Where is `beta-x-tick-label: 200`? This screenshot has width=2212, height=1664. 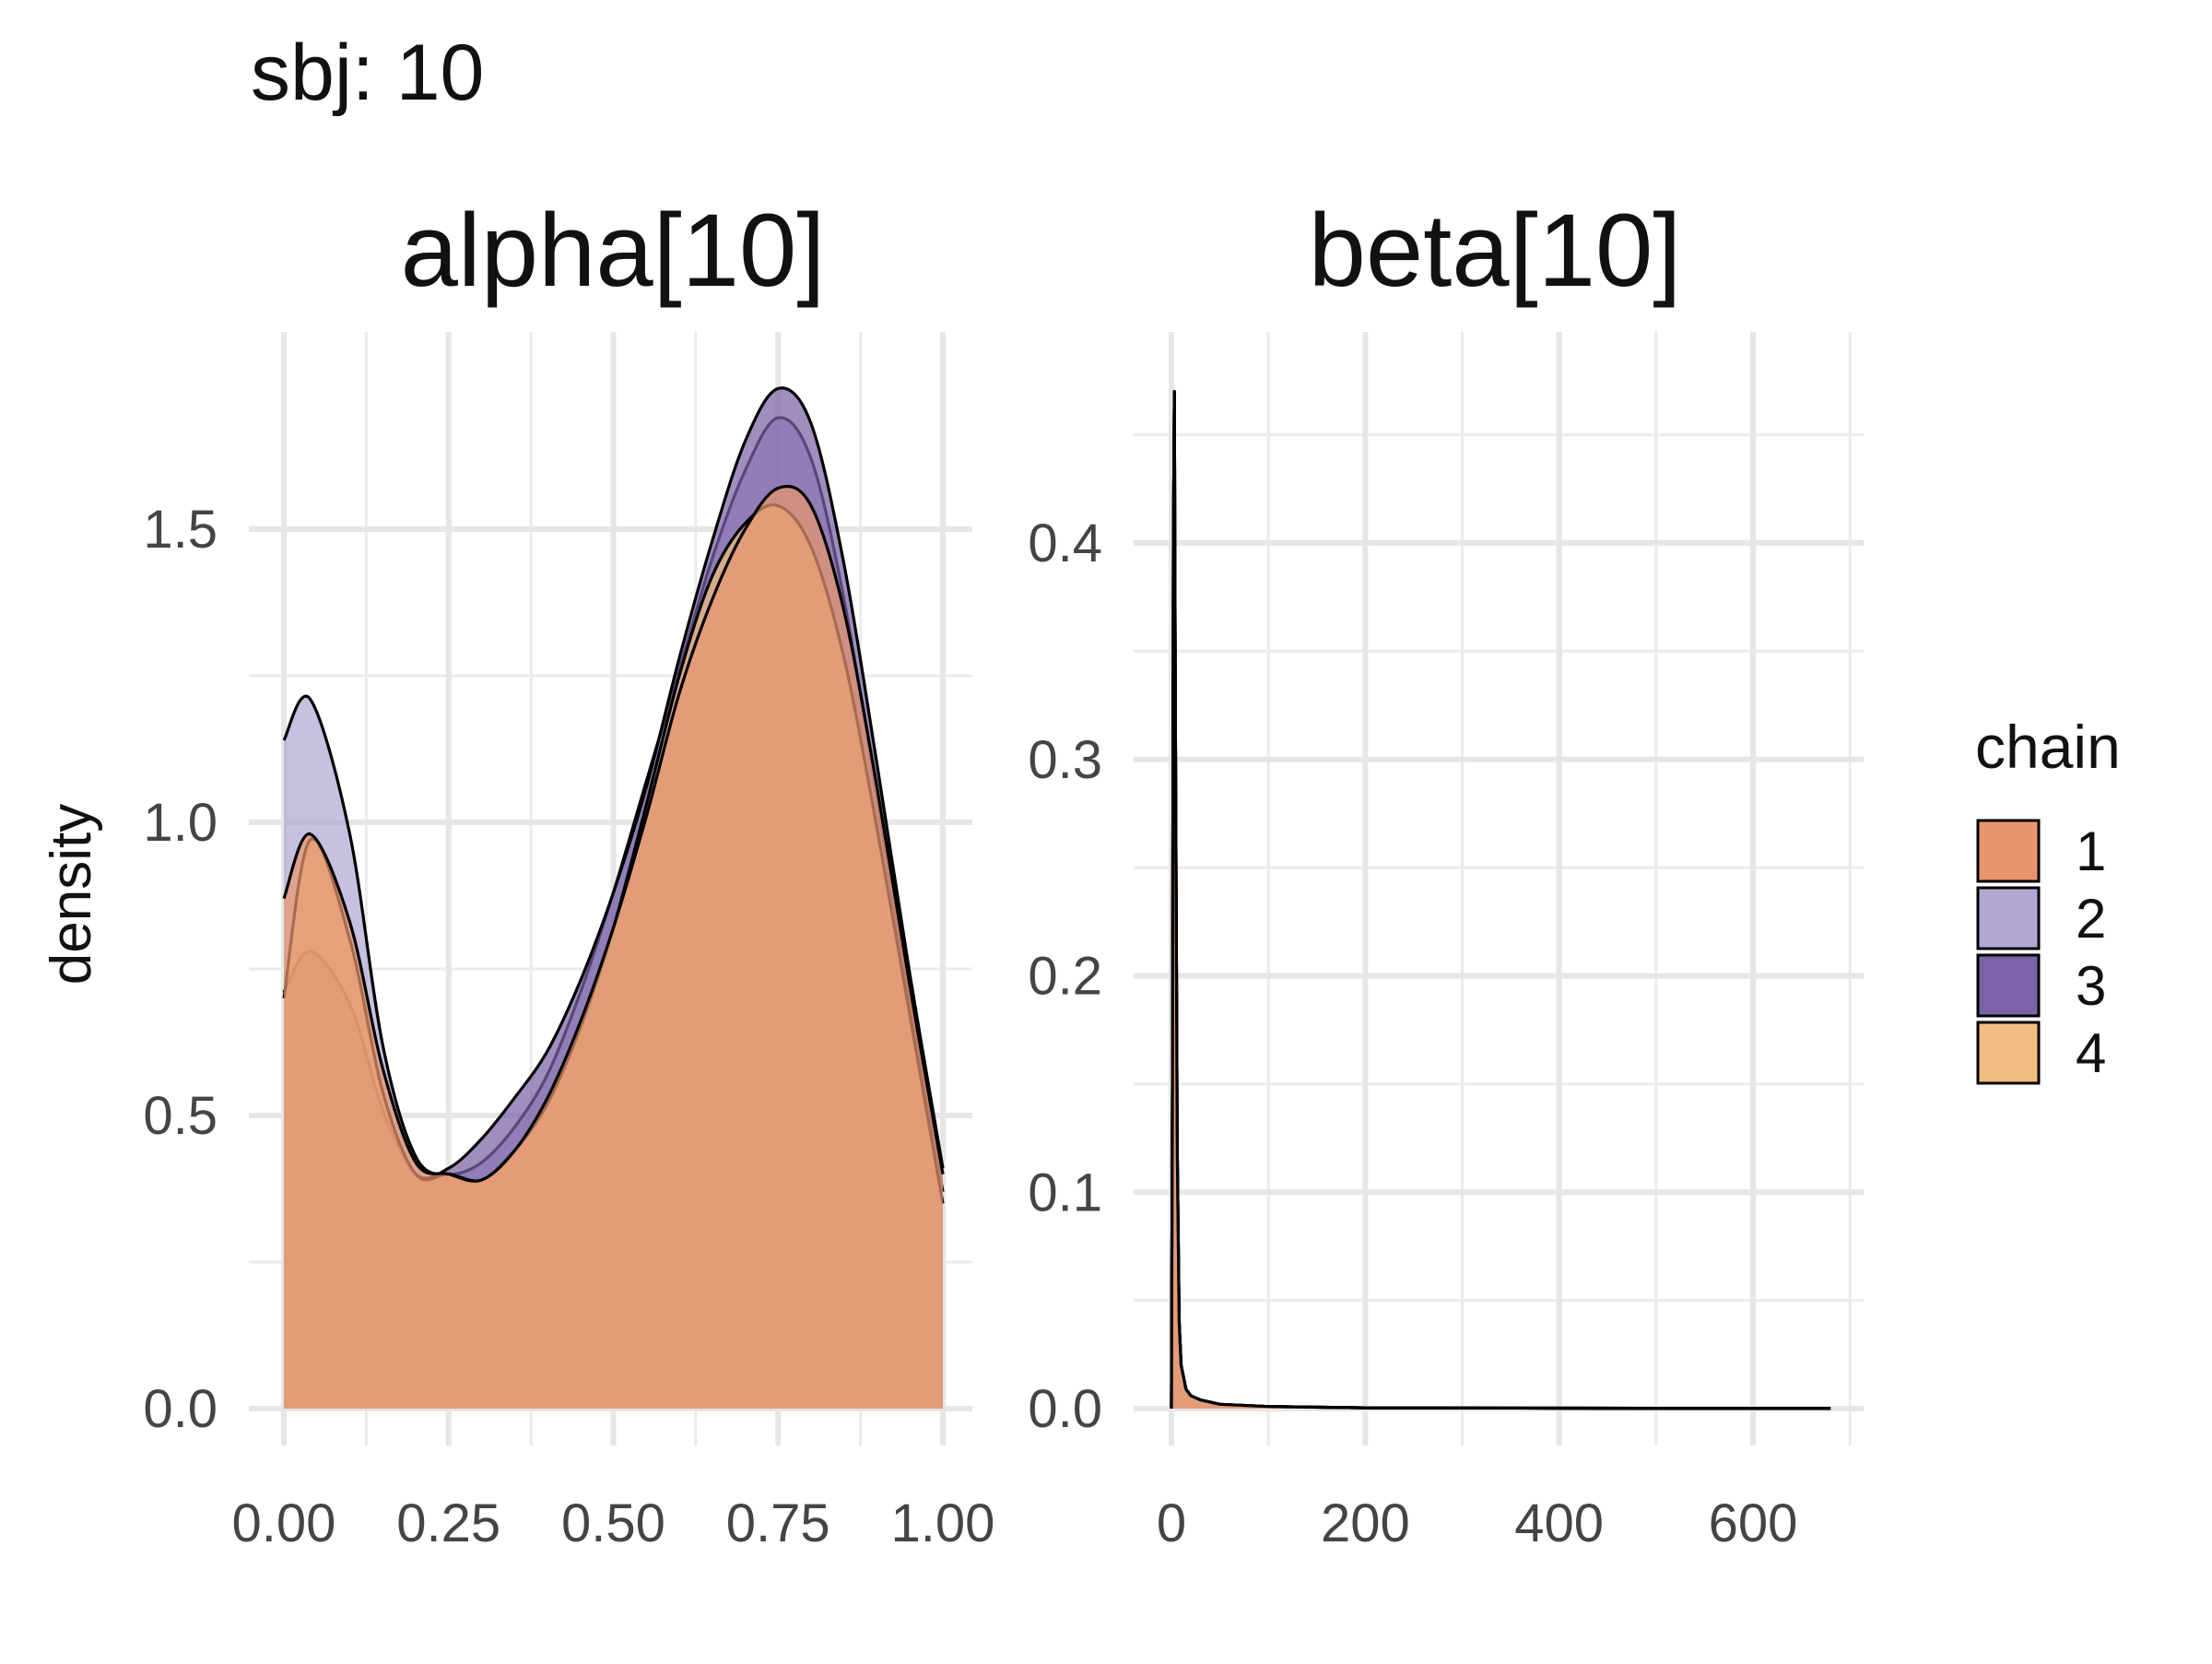 beta-x-tick-label: 200 is located at coordinates (1365, 1523).